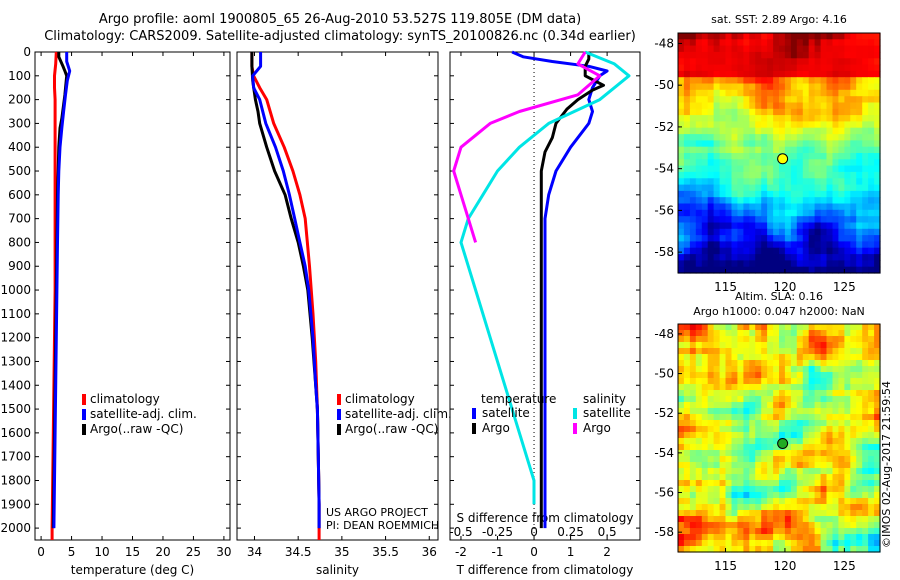 Image resolution: width=900 pixels, height=580 pixels. I want to click on diff-xtick-label: 1, so click(571, 552).